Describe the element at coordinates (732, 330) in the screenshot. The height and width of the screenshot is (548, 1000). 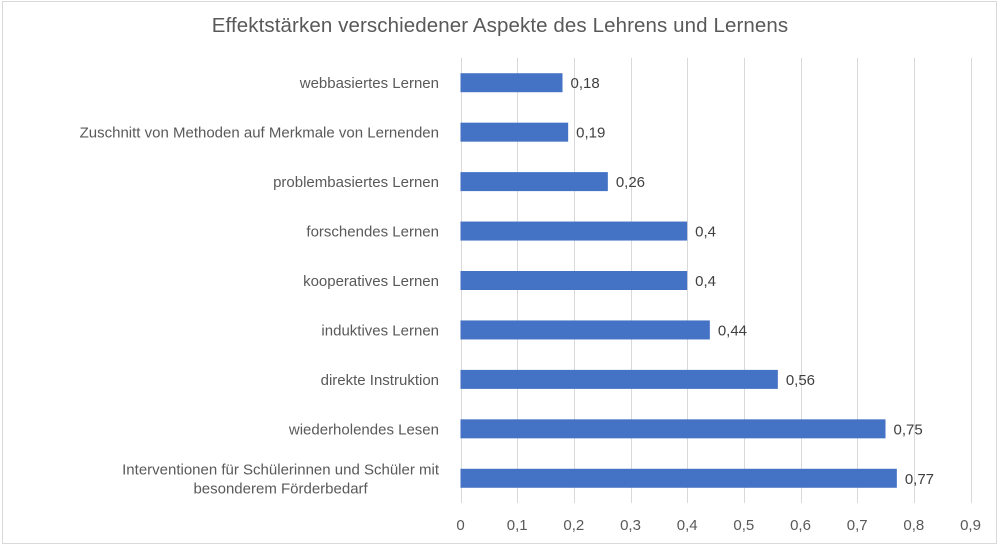
I see `data-label: 0,44` at that location.